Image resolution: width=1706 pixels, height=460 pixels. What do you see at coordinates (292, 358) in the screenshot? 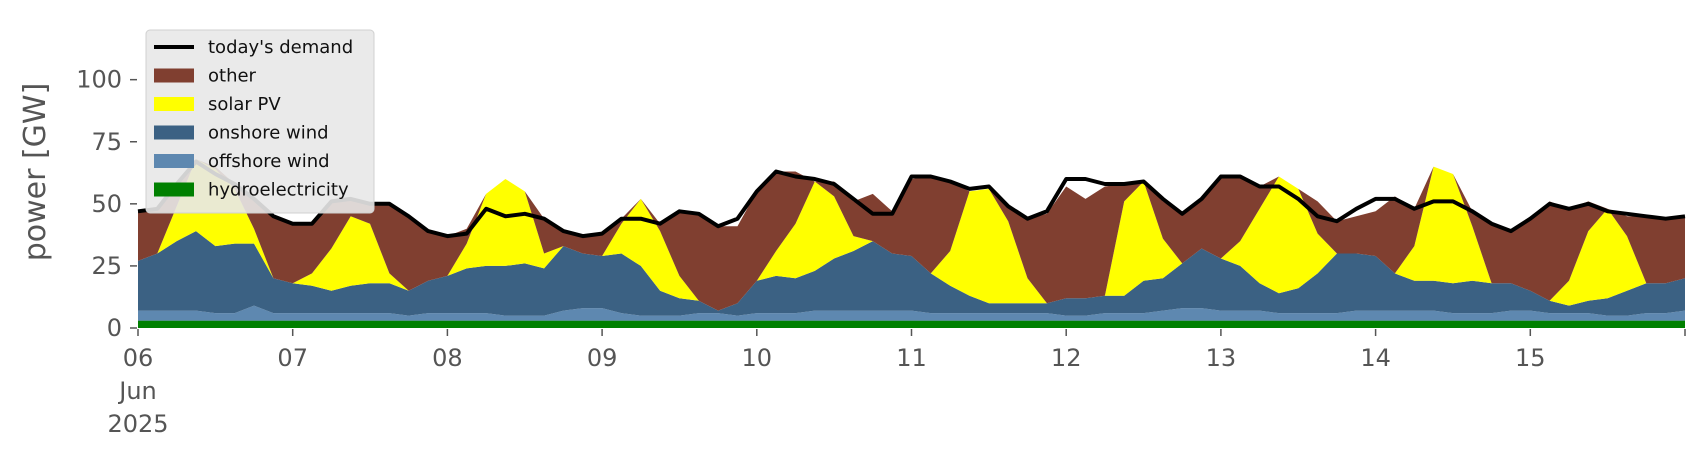
I see `x-tick-label: 07` at bounding box center [292, 358].